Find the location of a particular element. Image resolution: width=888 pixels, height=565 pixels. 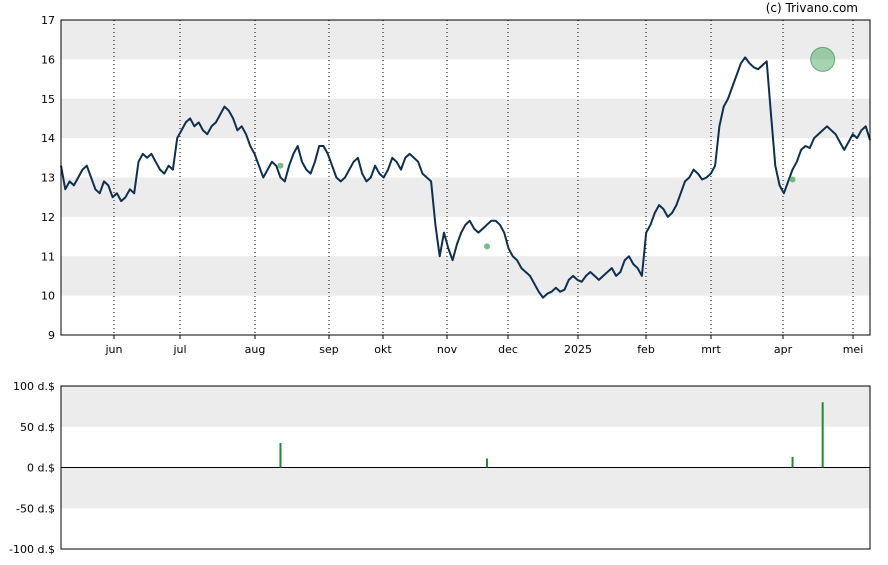

price-ytick-label: 10 is located at coordinates (48, 296).